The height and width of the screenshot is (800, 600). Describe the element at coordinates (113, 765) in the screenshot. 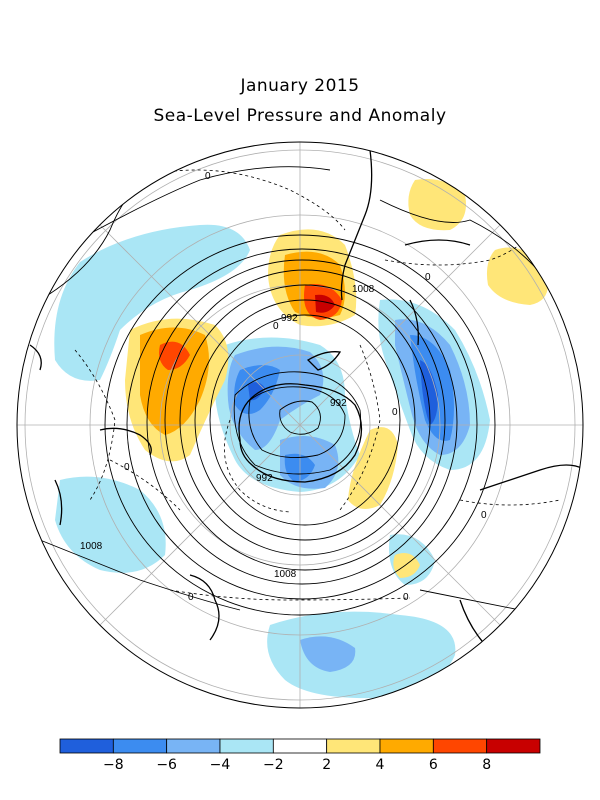

I see `colorbar-tick-label: −8` at that location.